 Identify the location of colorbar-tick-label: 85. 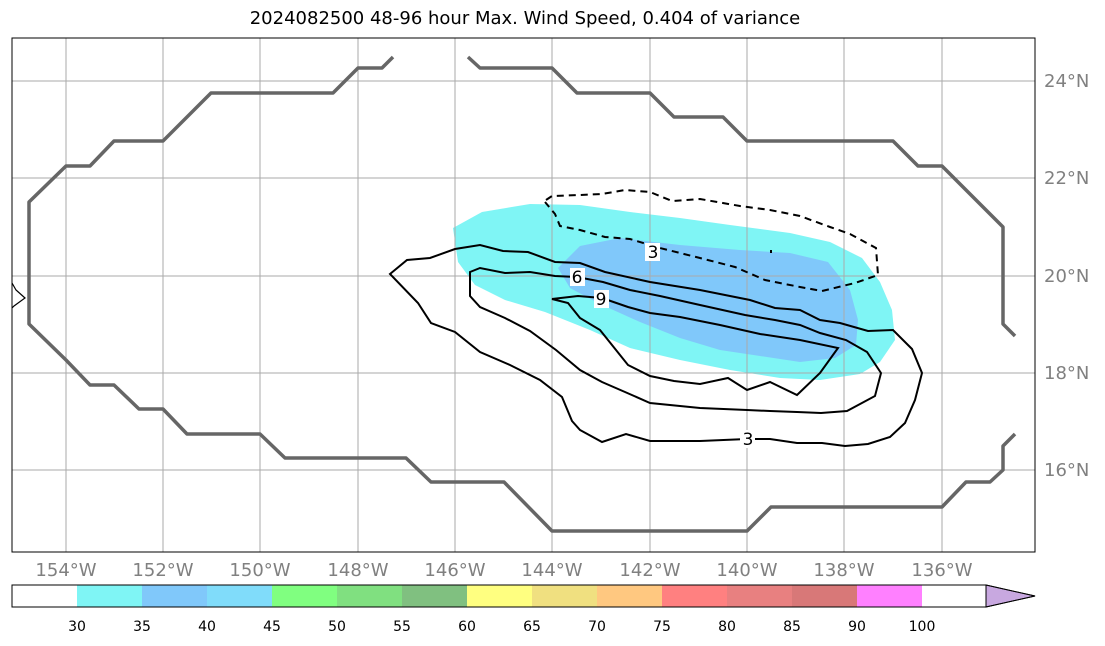
(792, 627).